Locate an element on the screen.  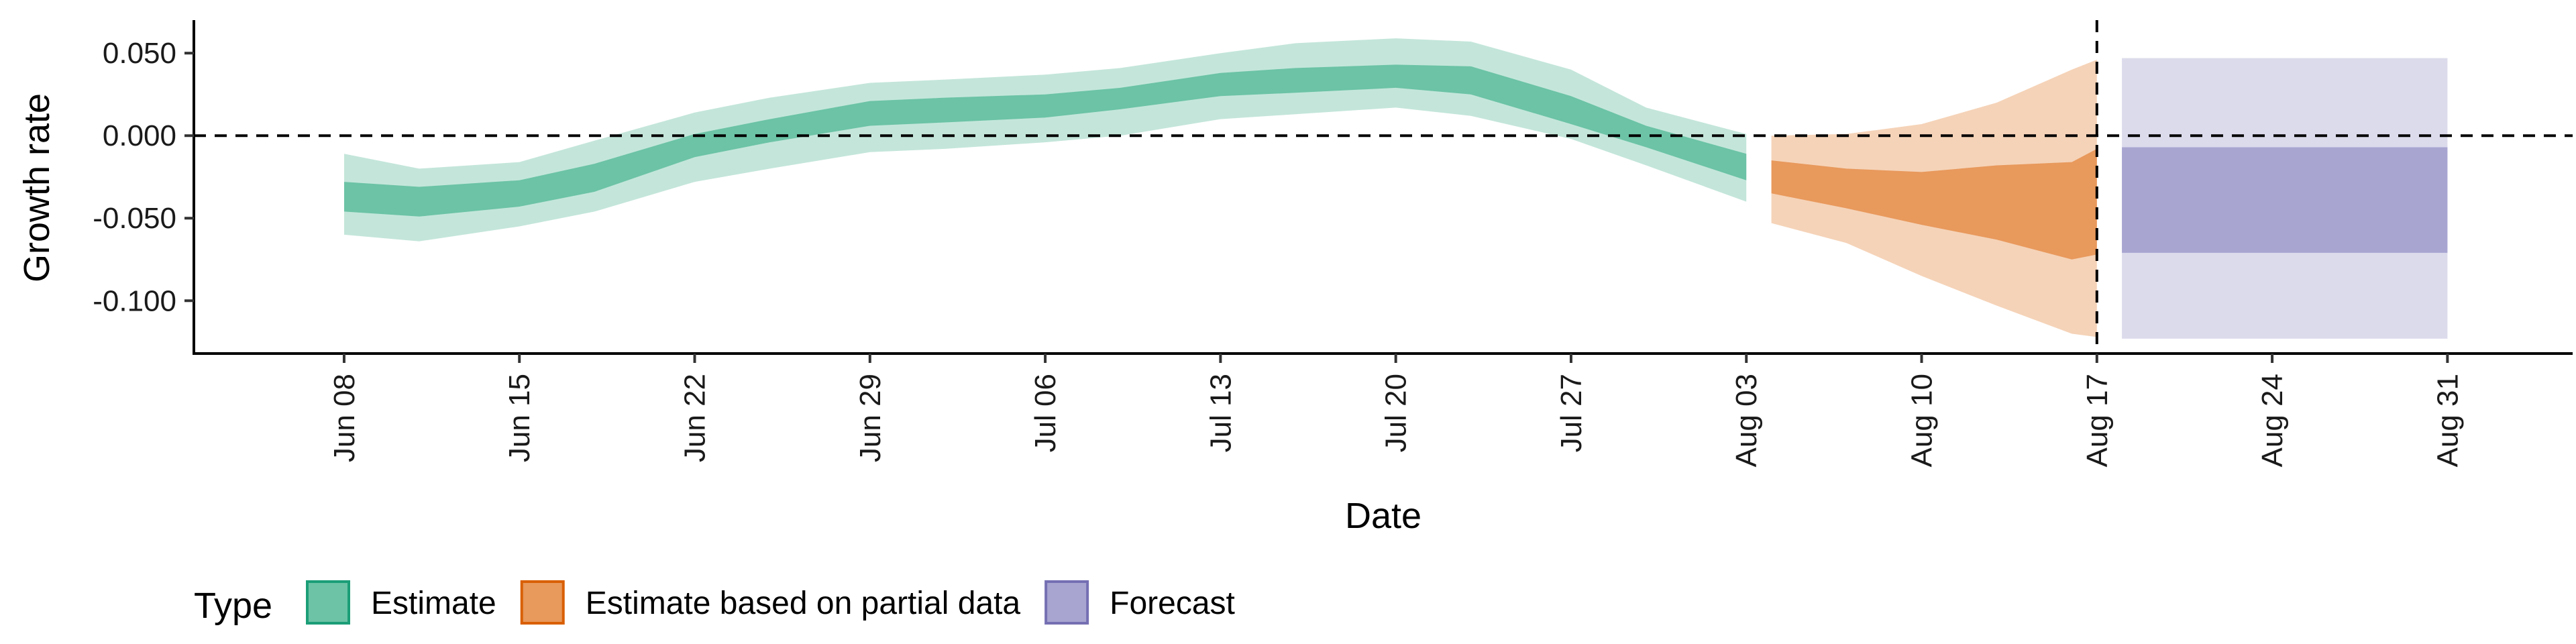
y-tick-label: -0.050 is located at coordinates (134, 218).